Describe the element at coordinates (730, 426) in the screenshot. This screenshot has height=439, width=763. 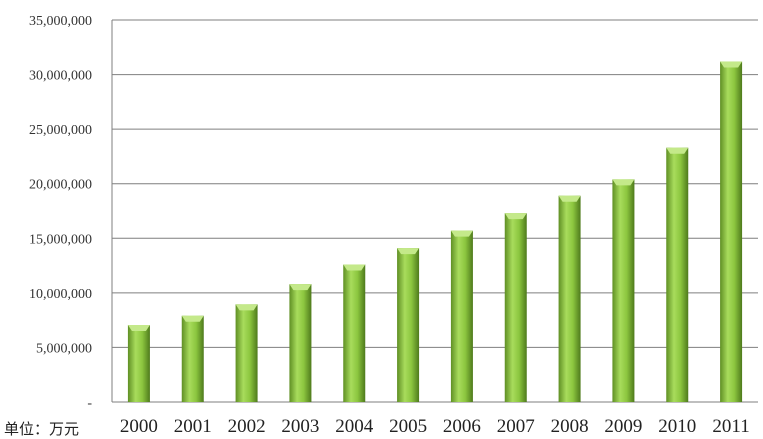
I see `x-tick-label: 2011` at that location.